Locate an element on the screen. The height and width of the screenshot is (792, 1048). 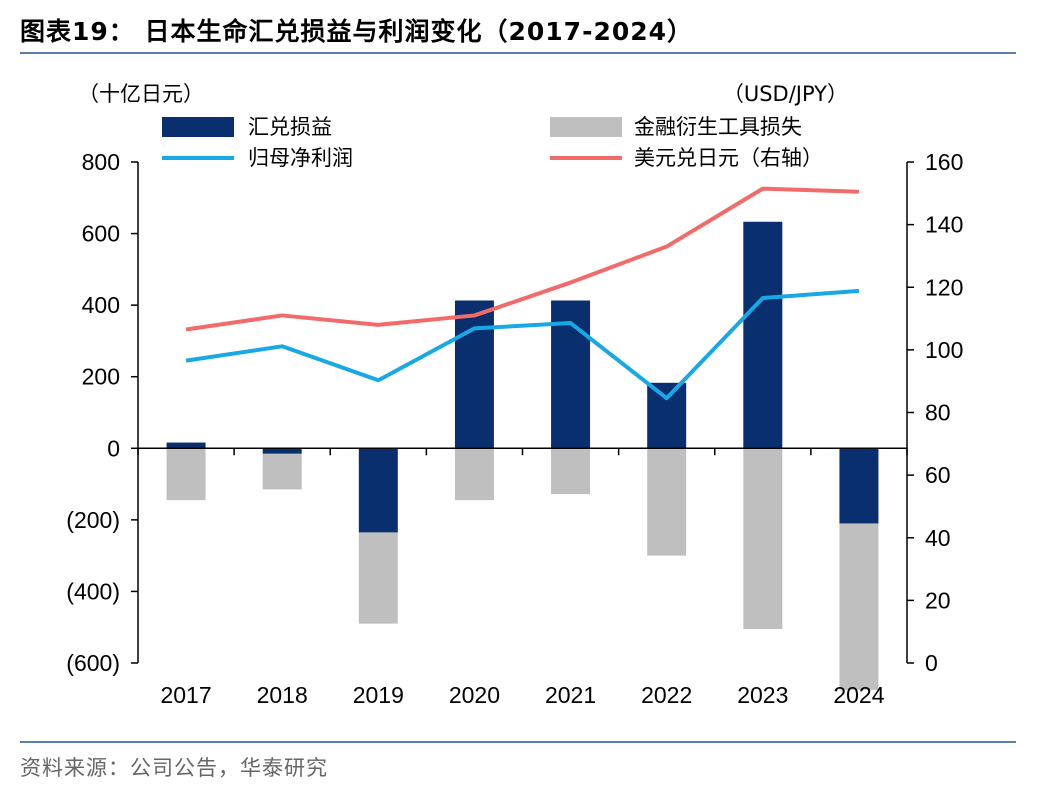
right-axis-label: （USD/JPY） is located at coordinates (785, 94).